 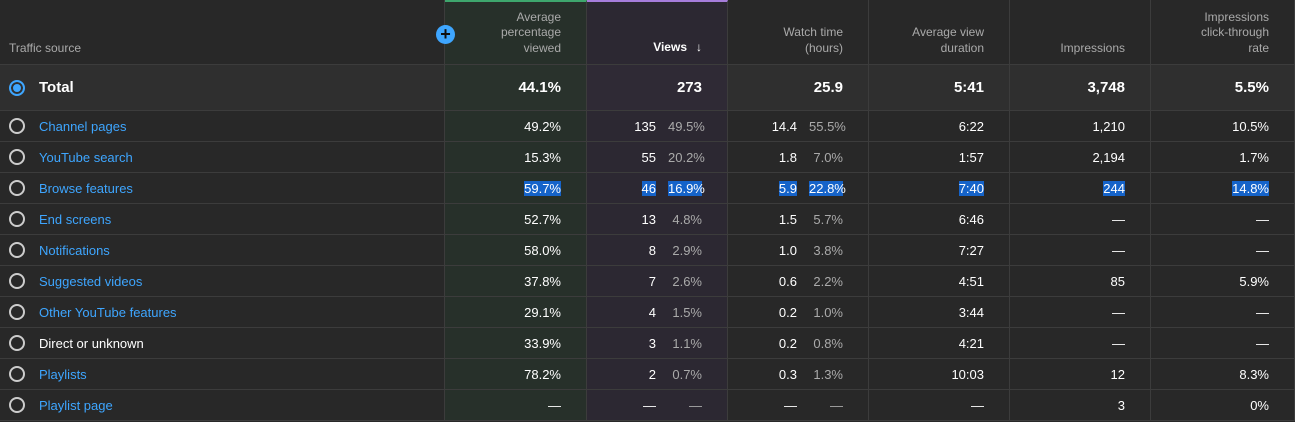 What do you see at coordinates (971, 312) in the screenshot?
I see `metric-value: 3:44` at bounding box center [971, 312].